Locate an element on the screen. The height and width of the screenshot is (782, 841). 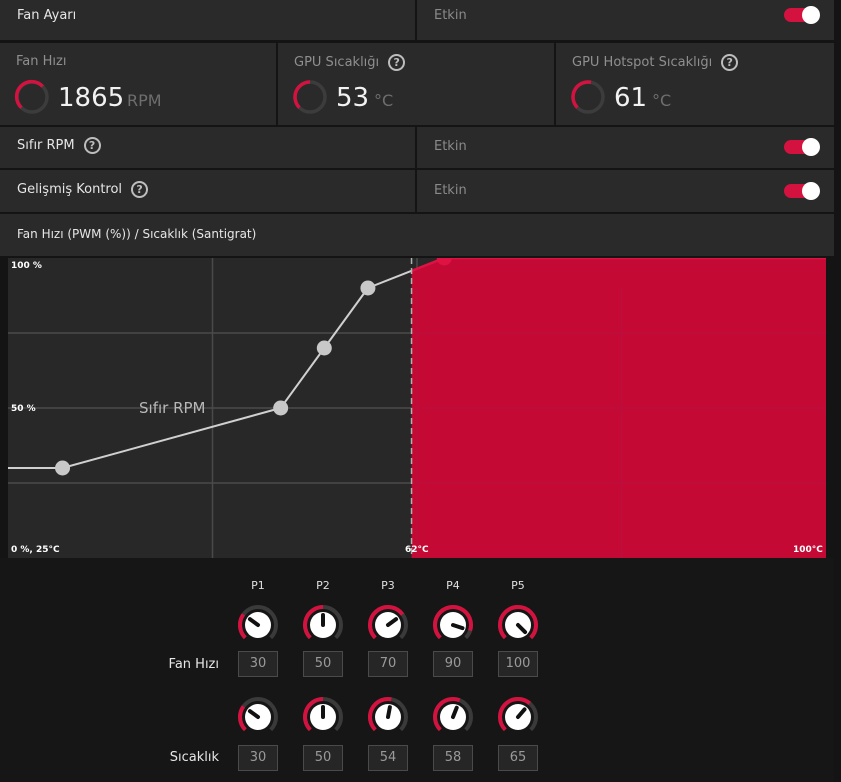
gpu-temp-title: GPU Sıcaklığı? is located at coordinates (350, 62).